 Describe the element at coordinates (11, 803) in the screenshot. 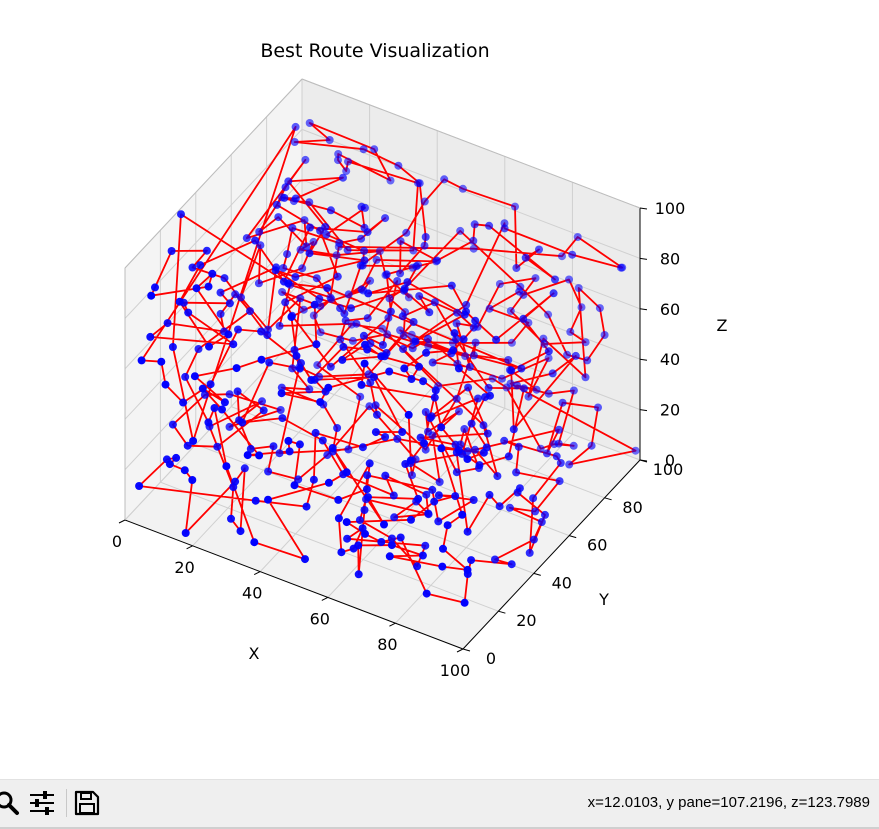

I see `zoom-button` at that location.